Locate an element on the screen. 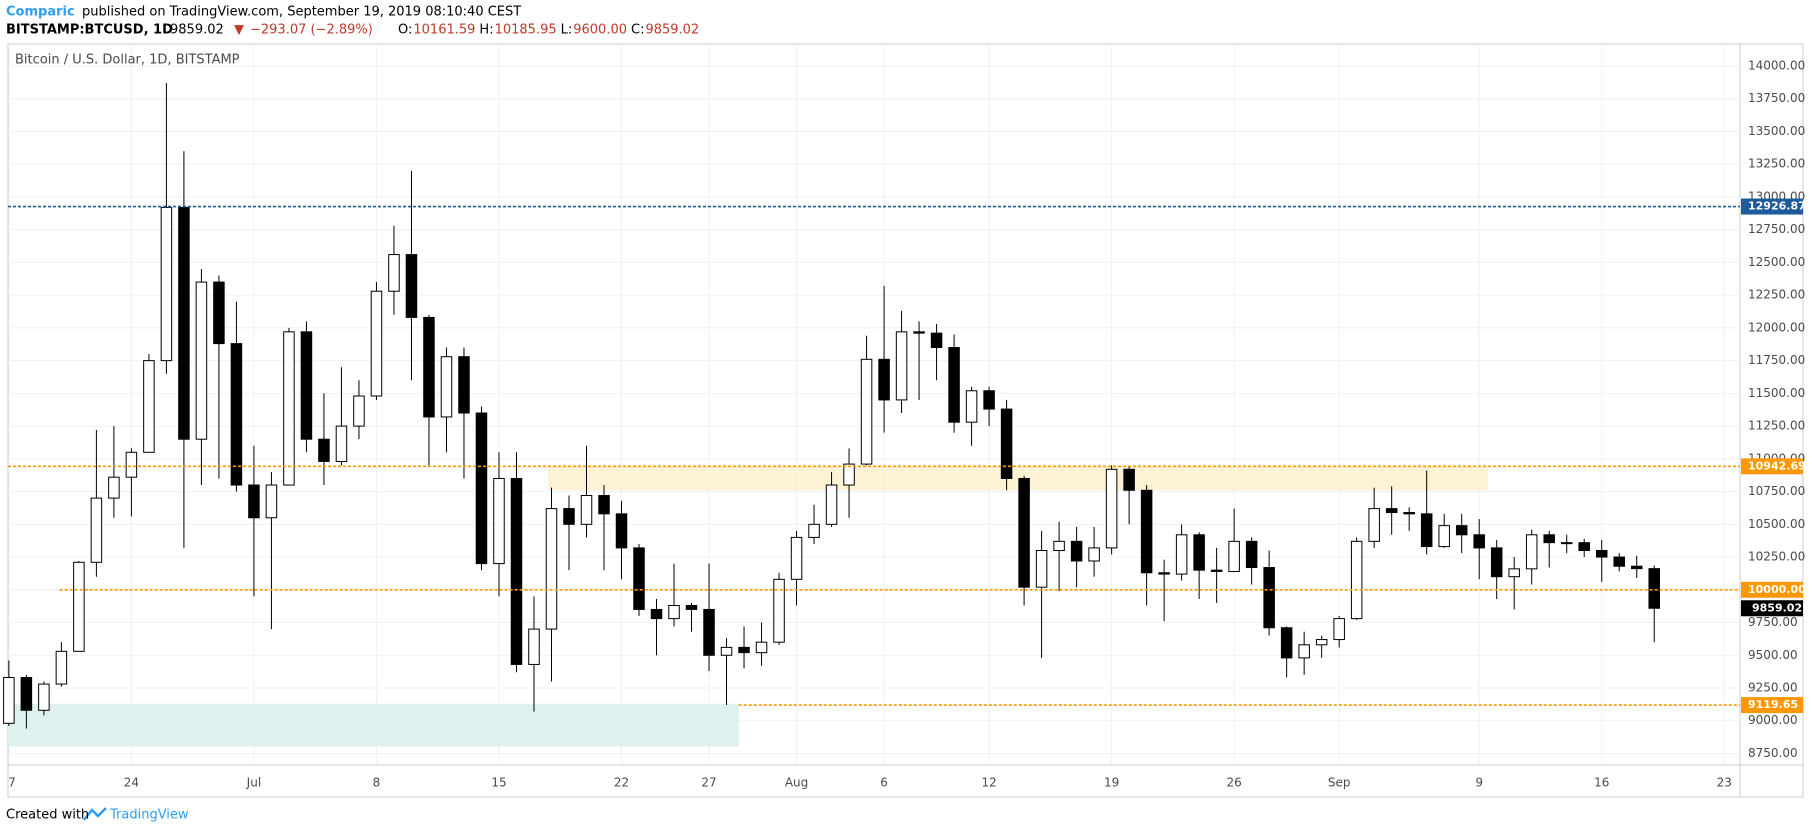 The height and width of the screenshot is (832, 1812). change: −293.07 (−2.89%) is located at coordinates (311, 30).